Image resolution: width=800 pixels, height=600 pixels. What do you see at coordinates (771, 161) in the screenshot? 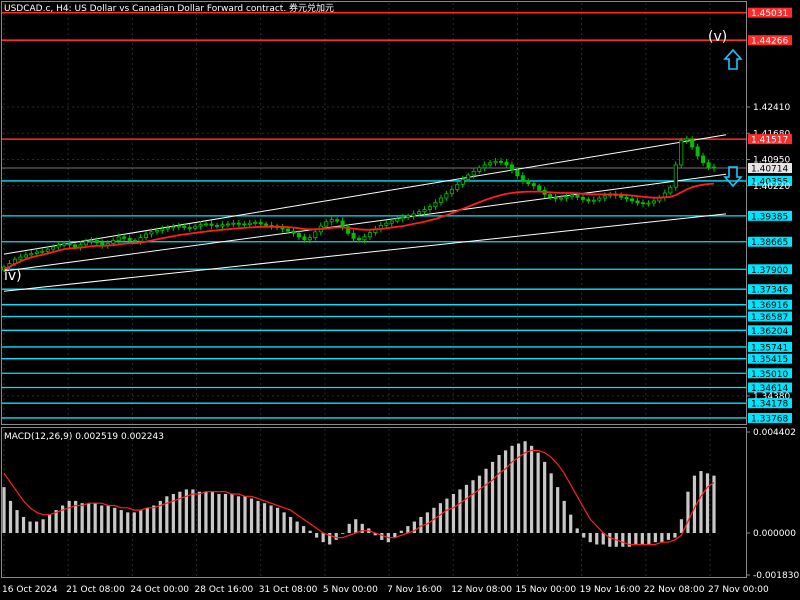
I see `price-tick-label: 1.40950` at bounding box center [771, 161].